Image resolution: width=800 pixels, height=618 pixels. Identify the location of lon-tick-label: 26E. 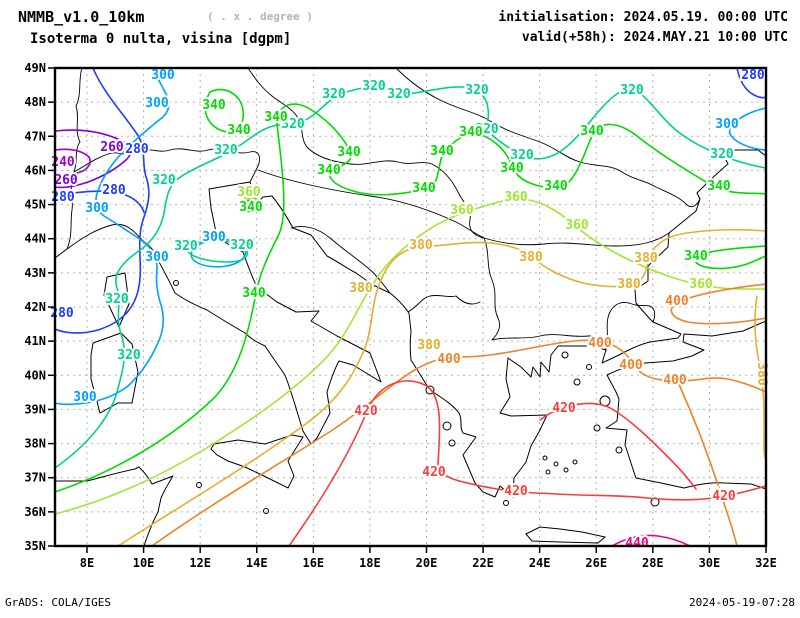
(596, 563).